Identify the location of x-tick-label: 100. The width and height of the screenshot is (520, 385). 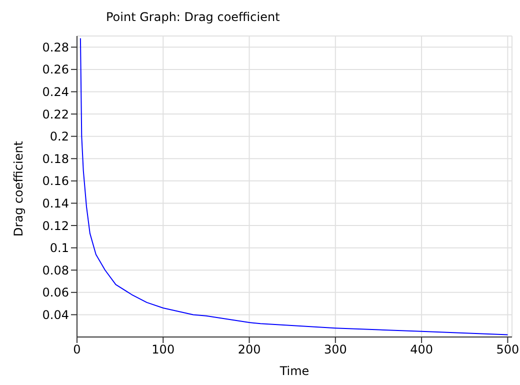
(163, 349).